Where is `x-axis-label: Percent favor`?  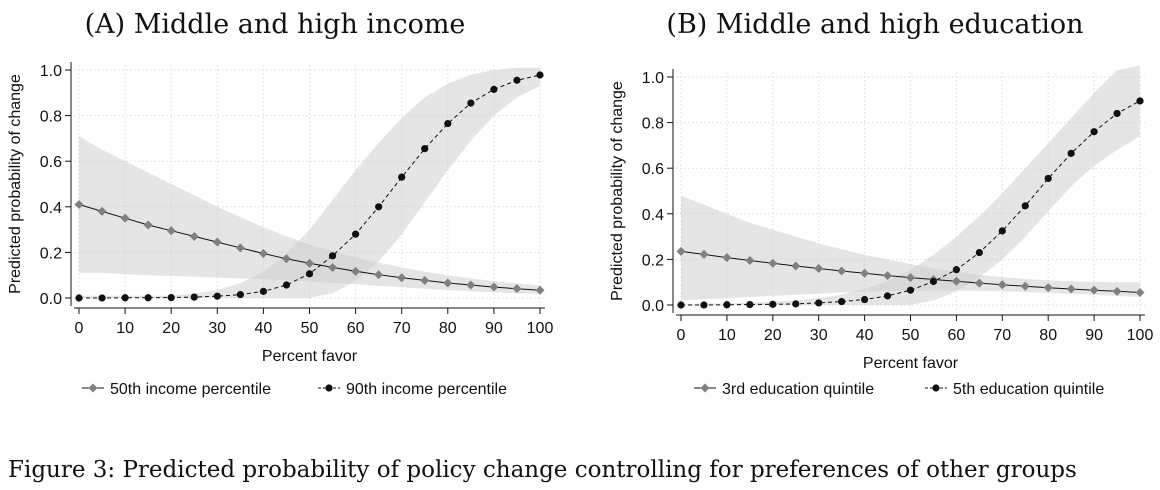 x-axis-label: Percent favor is located at coordinates (911, 363).